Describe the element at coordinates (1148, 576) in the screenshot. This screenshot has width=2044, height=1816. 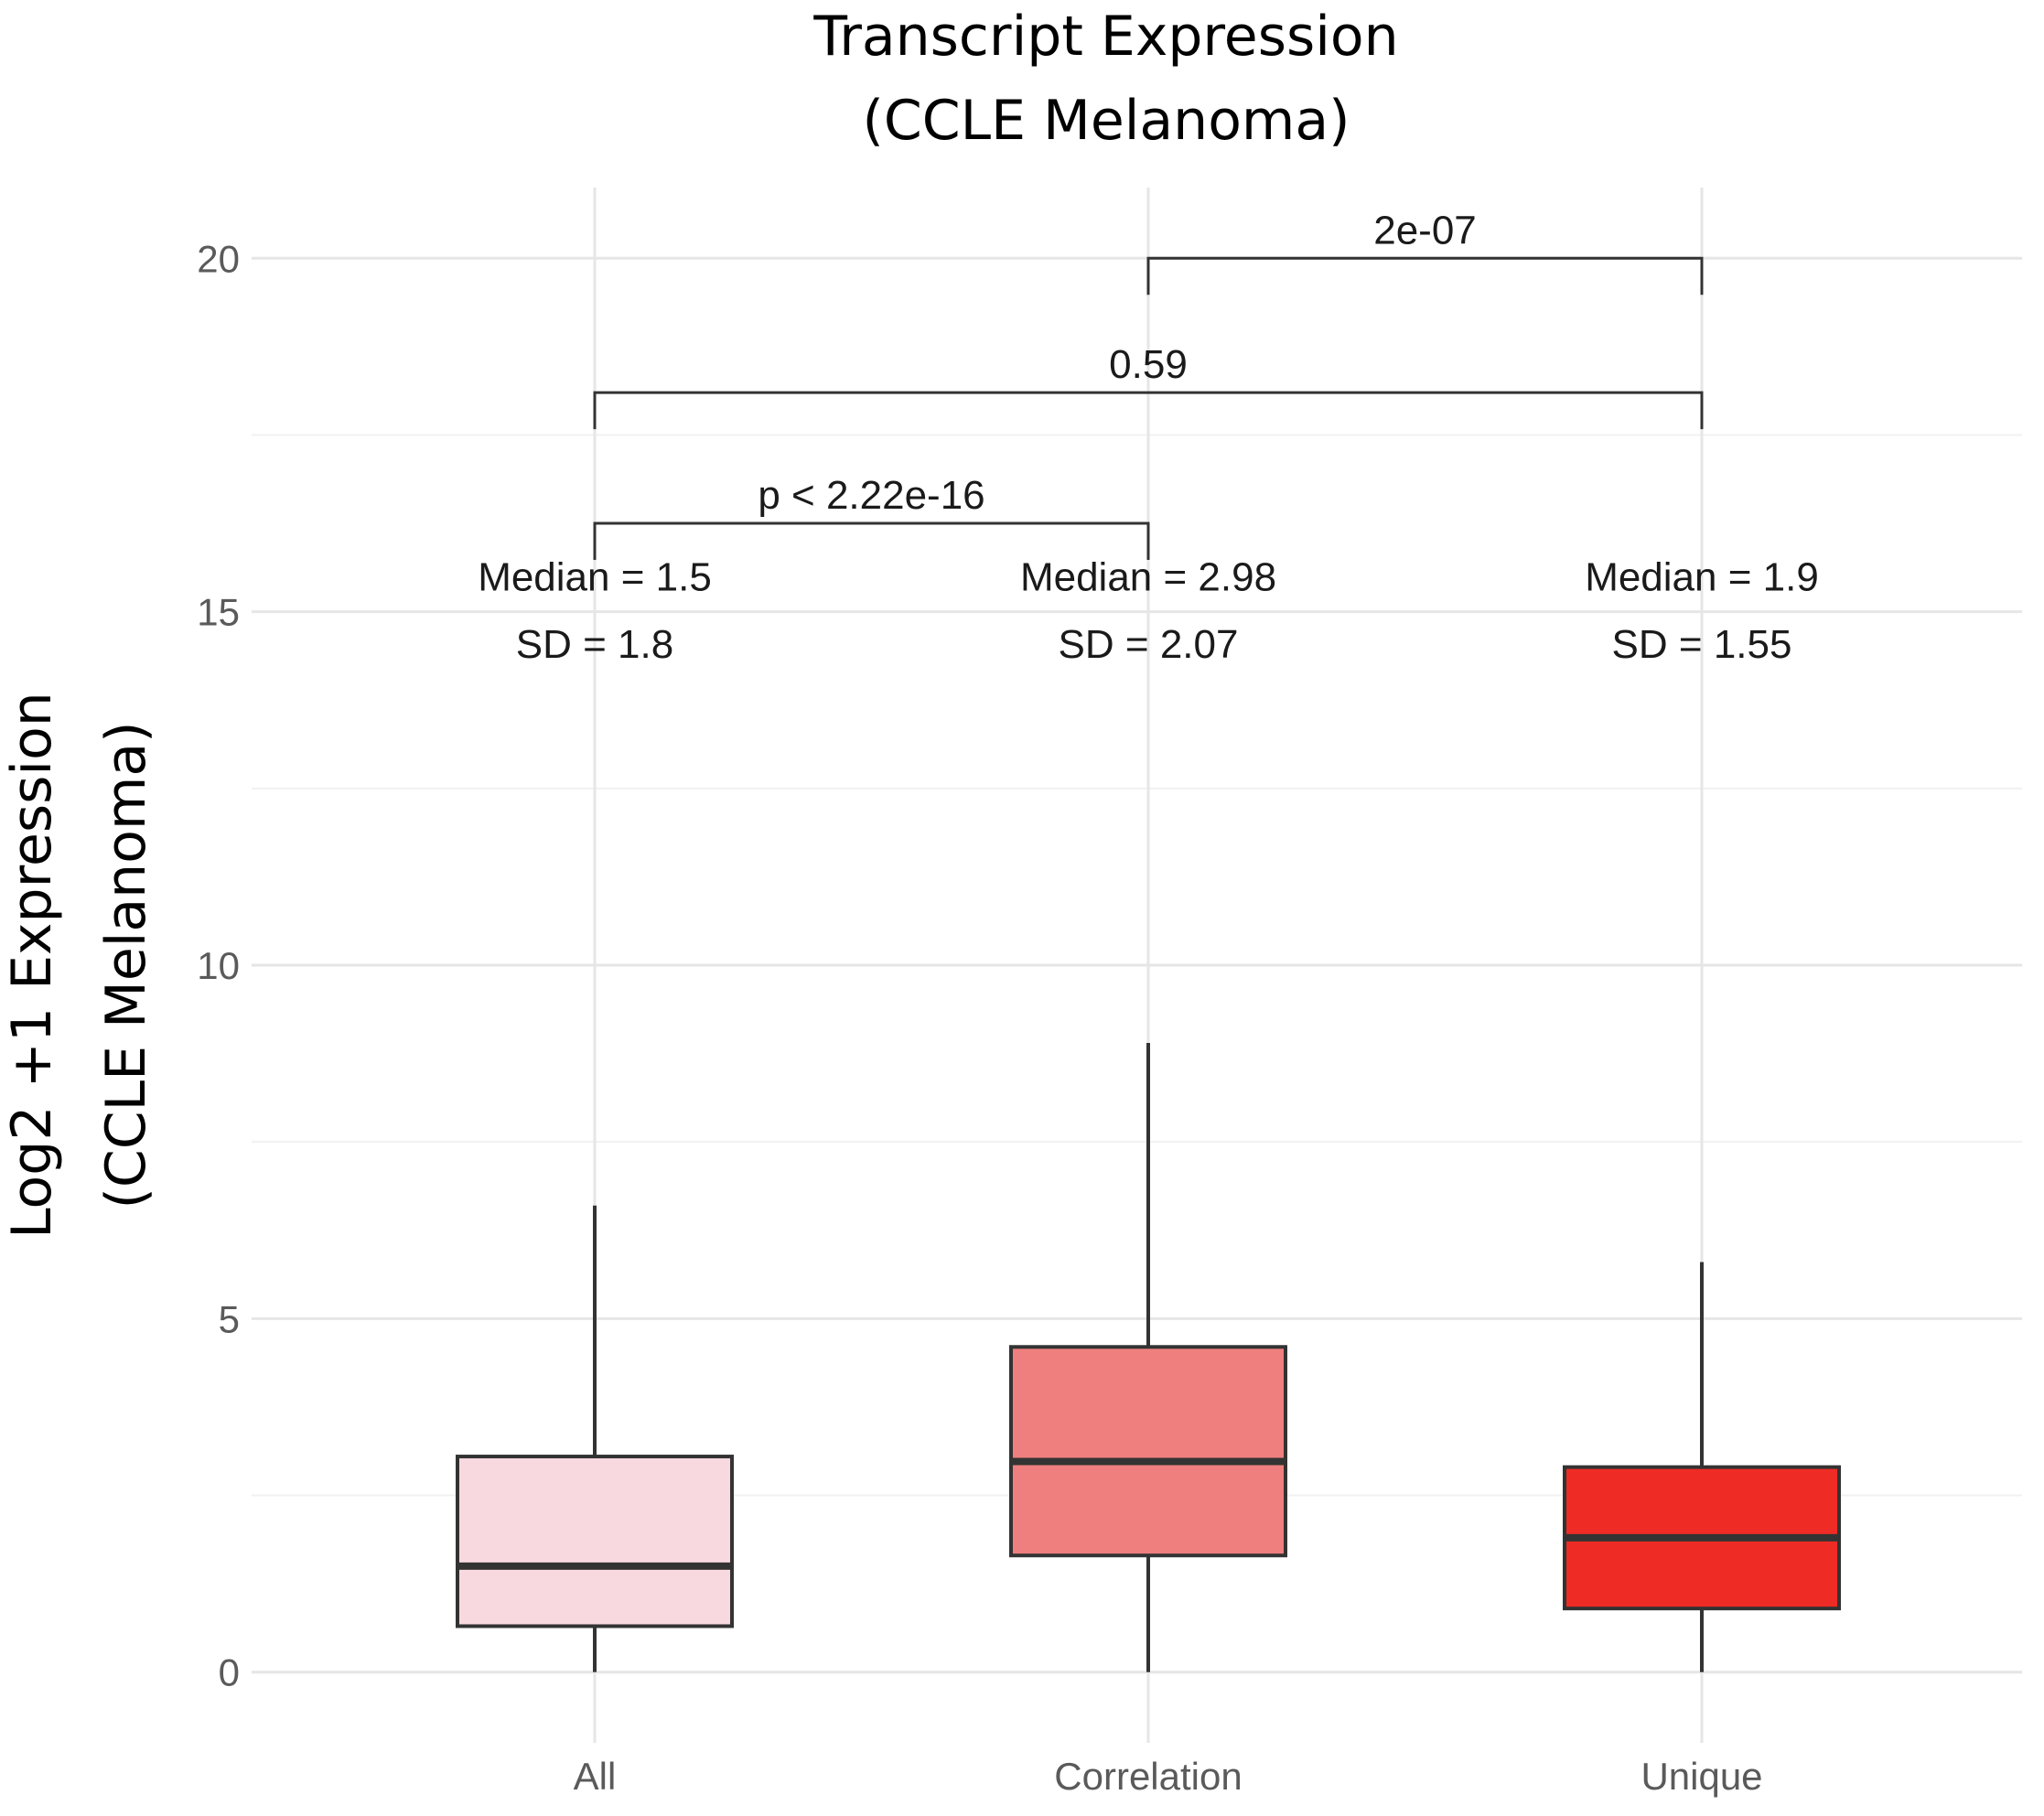
I see `median-label: Median = 2.98` at that location.